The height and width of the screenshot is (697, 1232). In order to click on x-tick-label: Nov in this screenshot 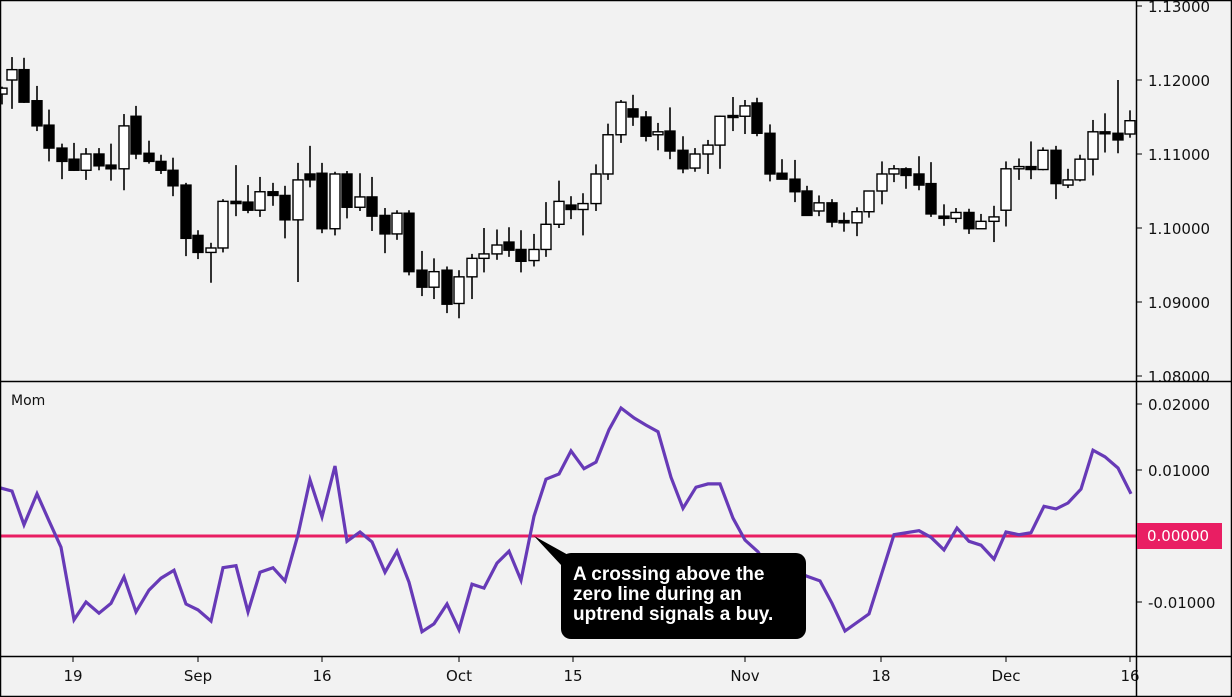, I will do `click(744, 676)`.